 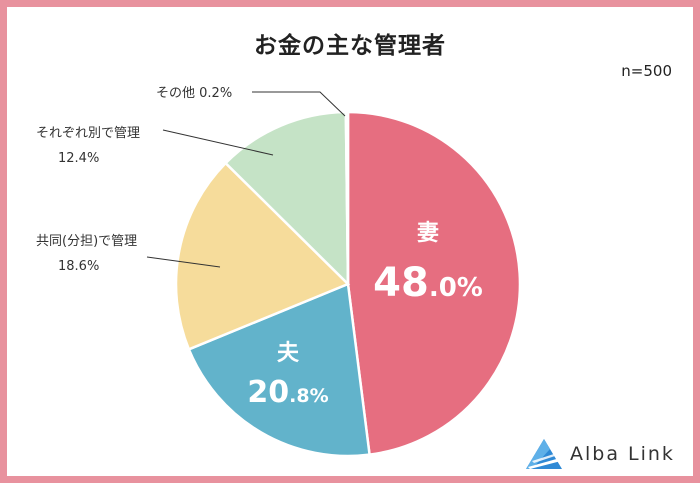 I want to click on leader-line-other, so click(x=299, y=104).